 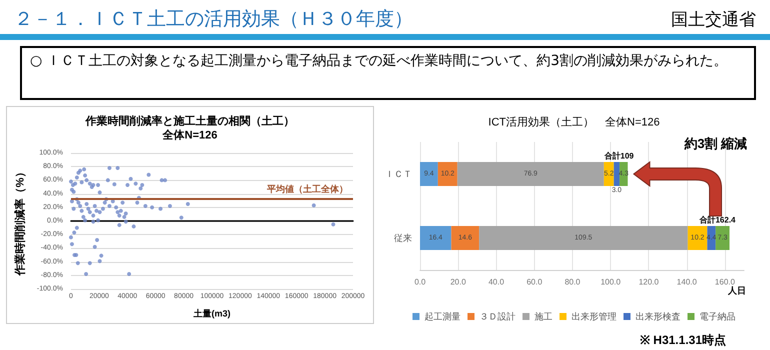 I want to click on y-tick-label: 従来, so click(x=403, y=238).